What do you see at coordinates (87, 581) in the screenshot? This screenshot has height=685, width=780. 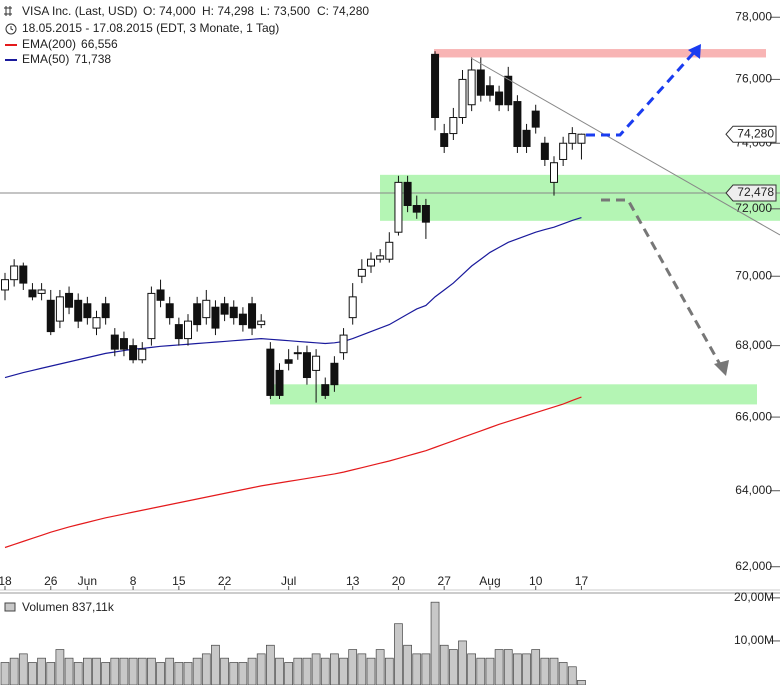 I see `x-tick-label: Jun` at bounding box center [87, 581].